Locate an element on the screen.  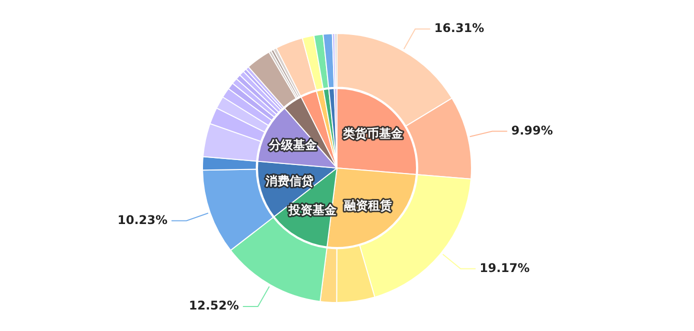
data-label: 9.99% is located at coordinates (532, 130).